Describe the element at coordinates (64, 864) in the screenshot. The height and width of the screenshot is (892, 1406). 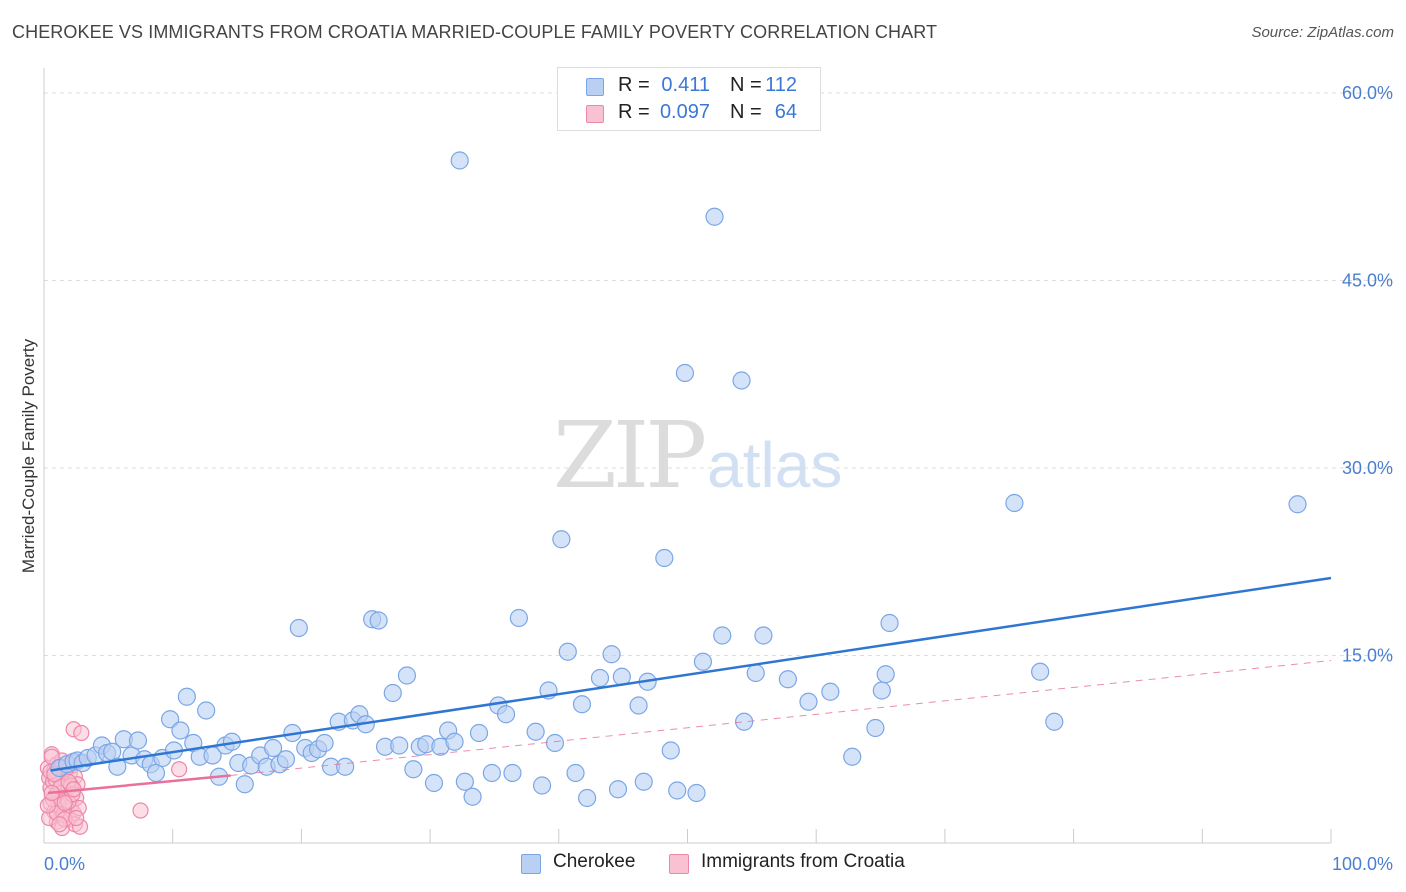
I see `x-tick-label-min: 0.0%` at that location.